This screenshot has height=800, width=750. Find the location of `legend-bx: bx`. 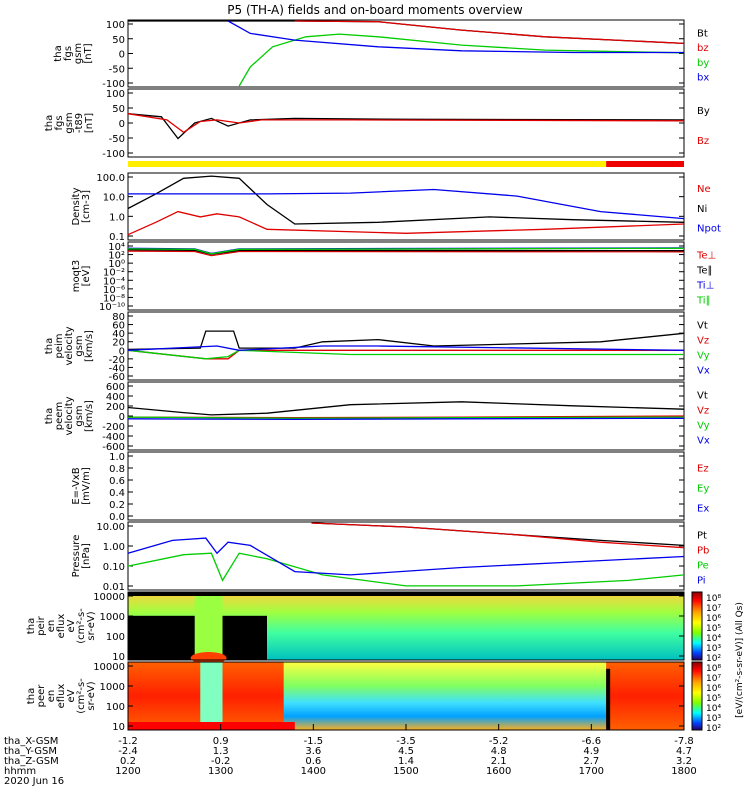

legend-bx: bx is located at coordinates (703, 78).